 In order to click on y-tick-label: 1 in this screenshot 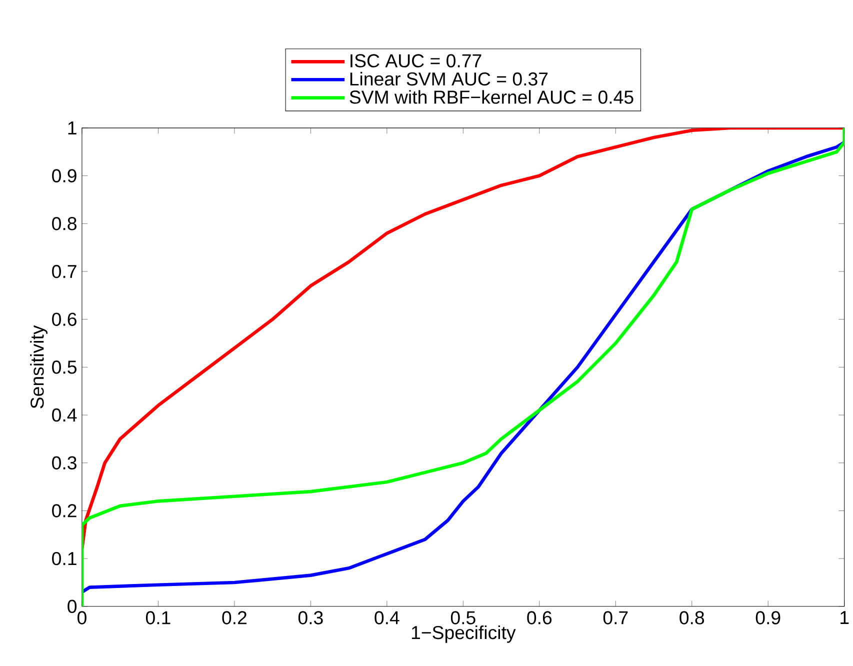, I will do `click(72, 127)`.